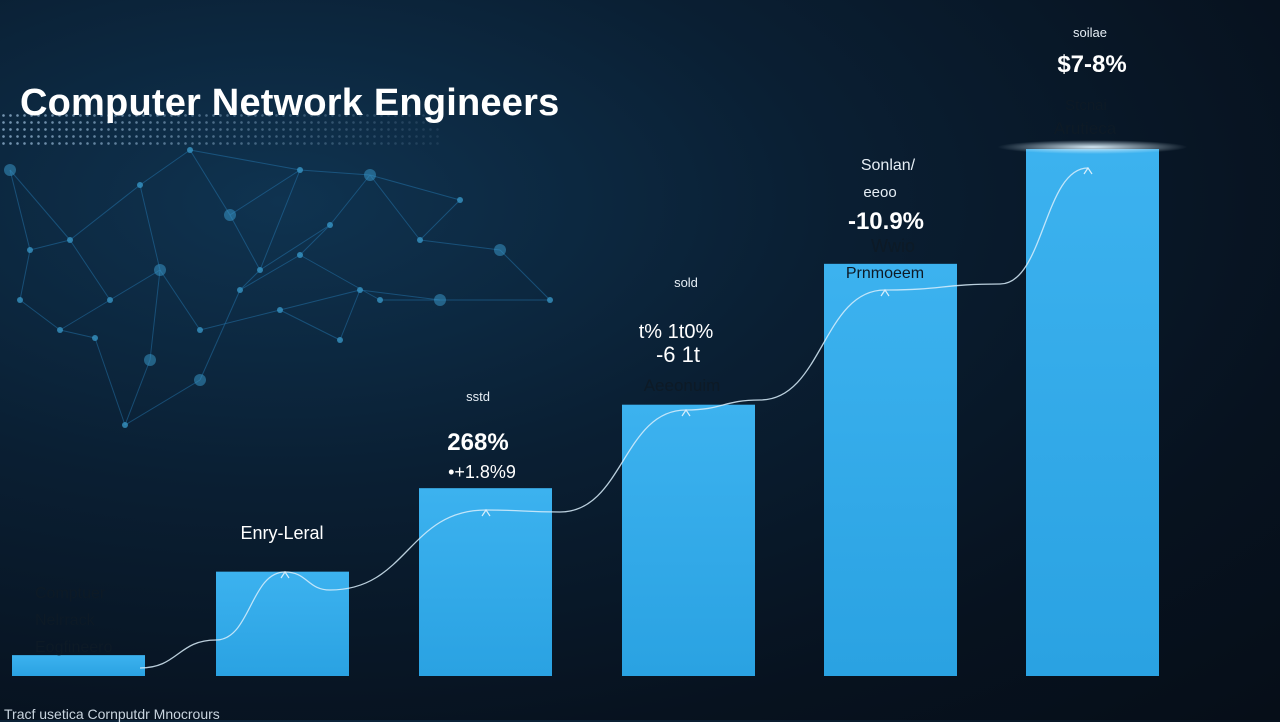  Describe the element at coordinates (112, 714) in the screenshot. I see `footnote: Tracf usetica Cornputdr Mnocrours` at that location.